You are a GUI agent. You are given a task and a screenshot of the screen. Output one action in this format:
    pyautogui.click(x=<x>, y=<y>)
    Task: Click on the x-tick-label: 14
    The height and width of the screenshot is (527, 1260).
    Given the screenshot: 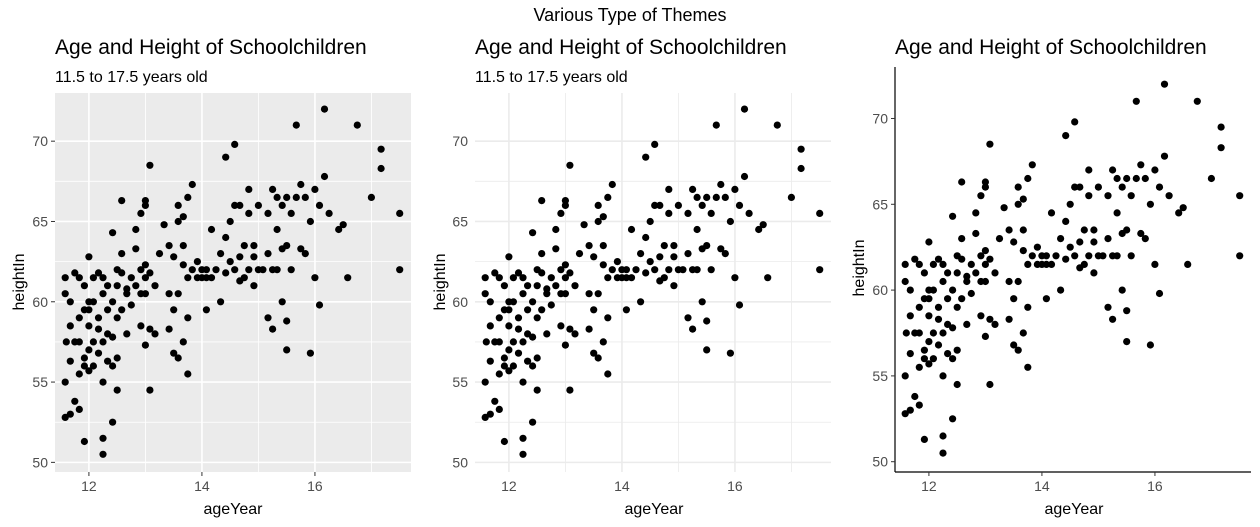 What is the action you would take?
    pyautogui.click(x=622, y=486)
    